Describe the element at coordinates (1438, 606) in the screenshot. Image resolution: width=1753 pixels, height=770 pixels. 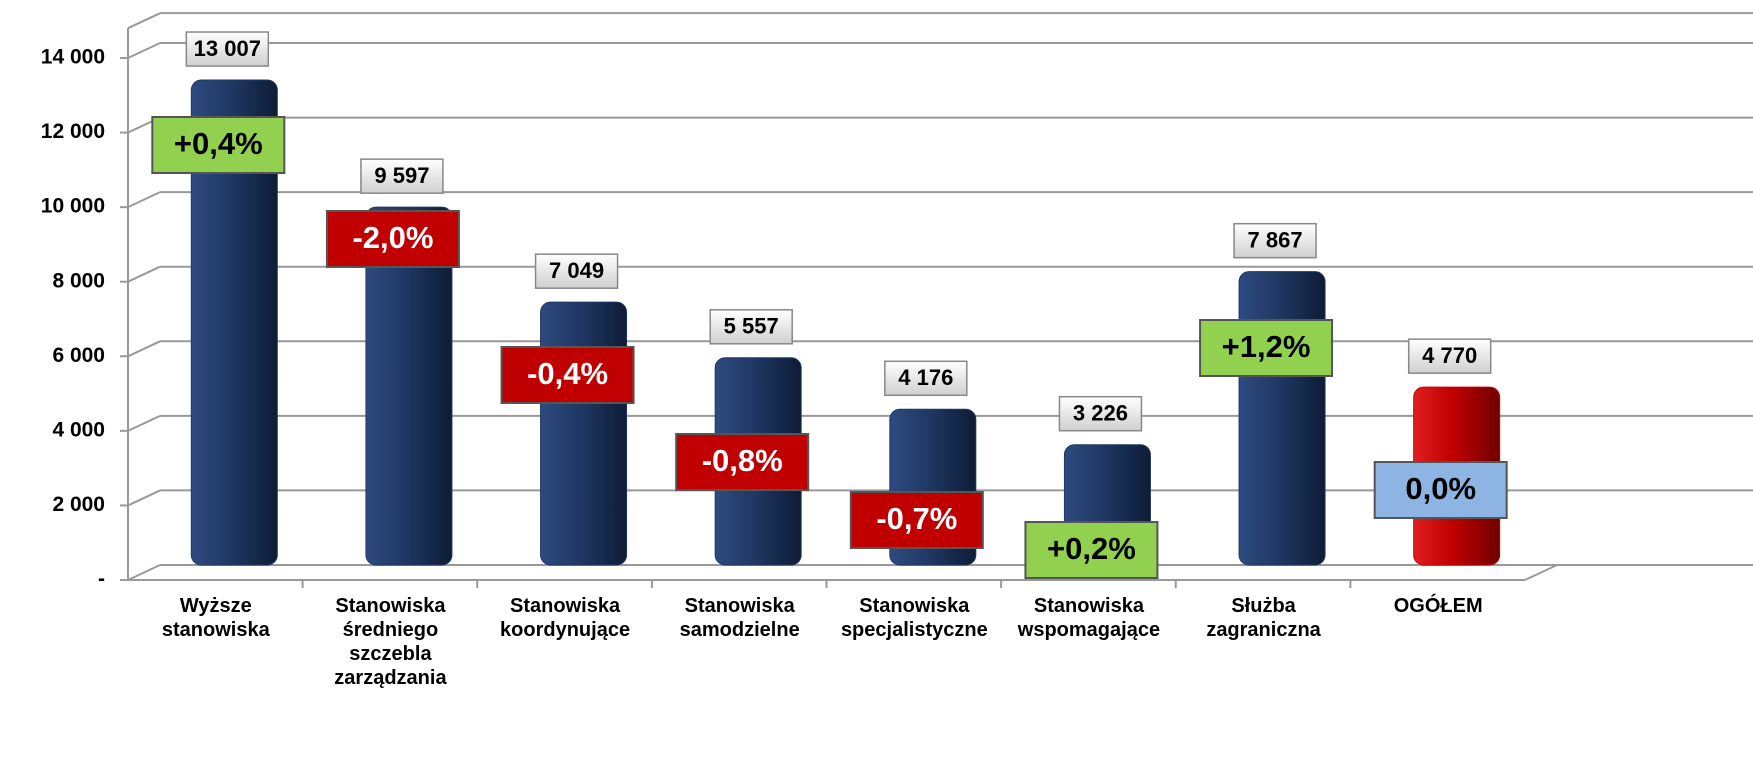
I see `x-tick-label: OGÓŁEM` at that location.